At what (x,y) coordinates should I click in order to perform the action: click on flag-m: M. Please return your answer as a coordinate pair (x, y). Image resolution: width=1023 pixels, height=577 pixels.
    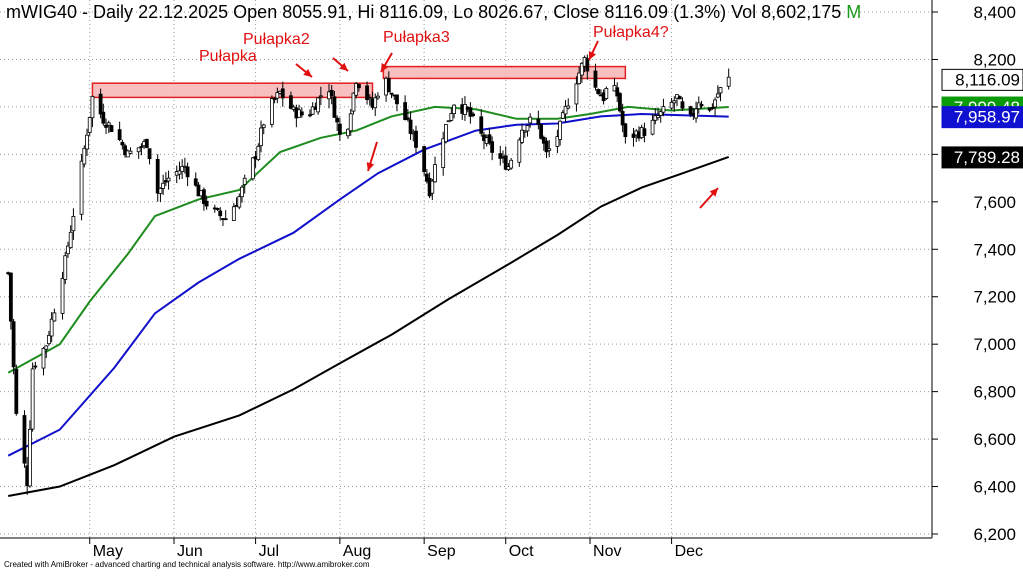
    Looking at the image, I should click on (854, 12).